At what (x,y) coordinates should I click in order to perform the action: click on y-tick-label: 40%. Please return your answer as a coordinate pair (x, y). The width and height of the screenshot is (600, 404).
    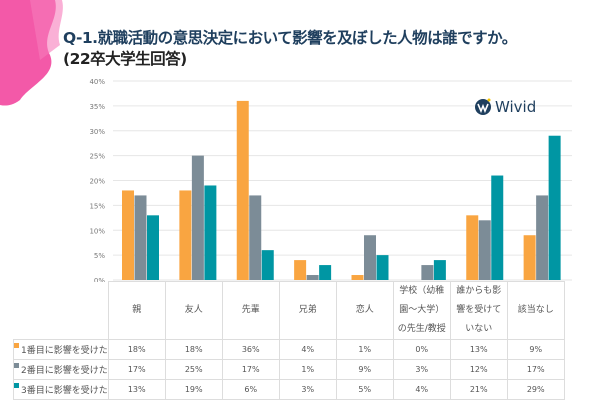
    Looking at the image, I should click on (97, 82).